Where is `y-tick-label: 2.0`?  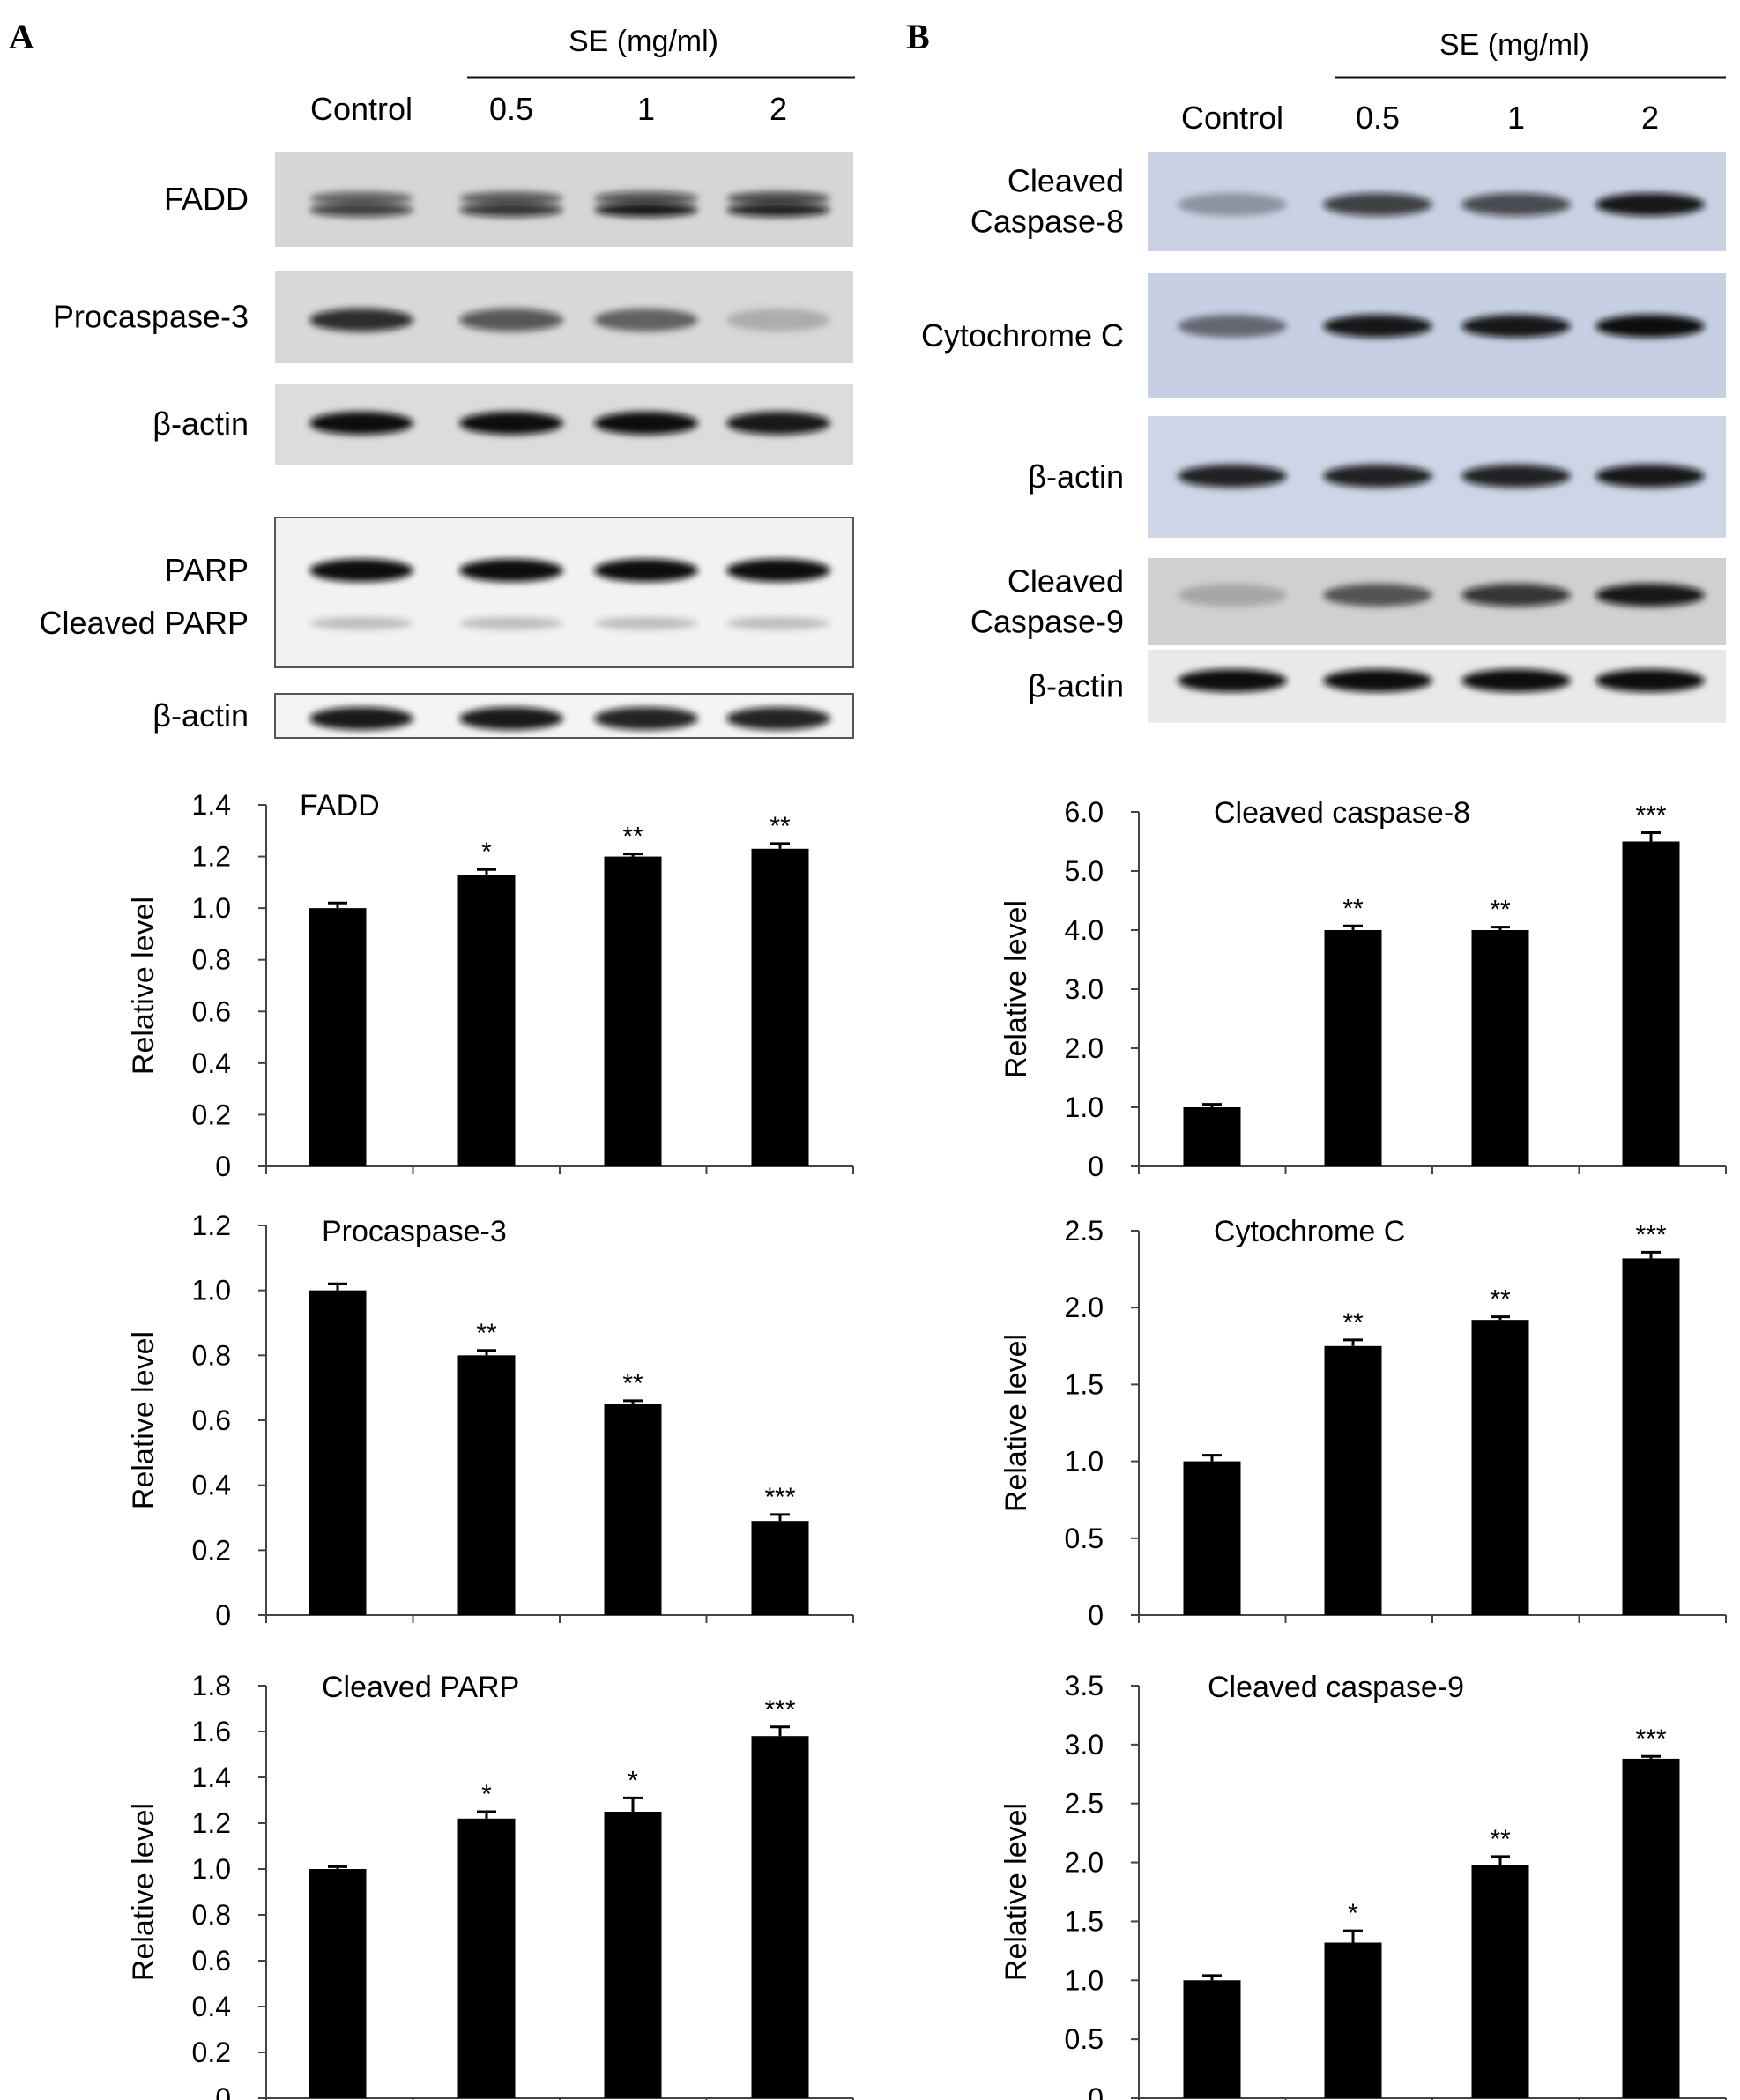
y-tick-label: 2.0 is located at coordinates (1084, 1307).